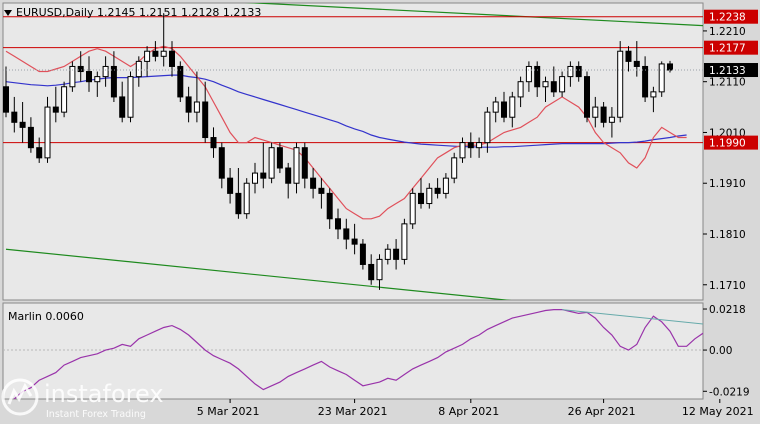 This screenshot has height=424, width=760. Describe the element at coordinates (731, 142) in the screenshot. I see `level-label-2-box` at that location.